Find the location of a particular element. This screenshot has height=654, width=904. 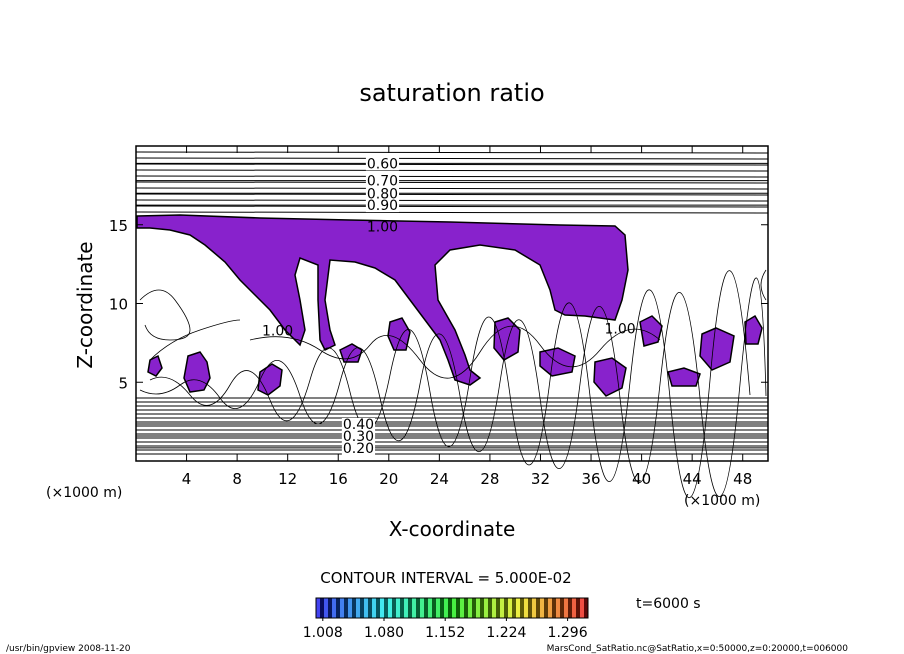

colorbar-tick-label: 1.224 is located at coordinates (506, 633).